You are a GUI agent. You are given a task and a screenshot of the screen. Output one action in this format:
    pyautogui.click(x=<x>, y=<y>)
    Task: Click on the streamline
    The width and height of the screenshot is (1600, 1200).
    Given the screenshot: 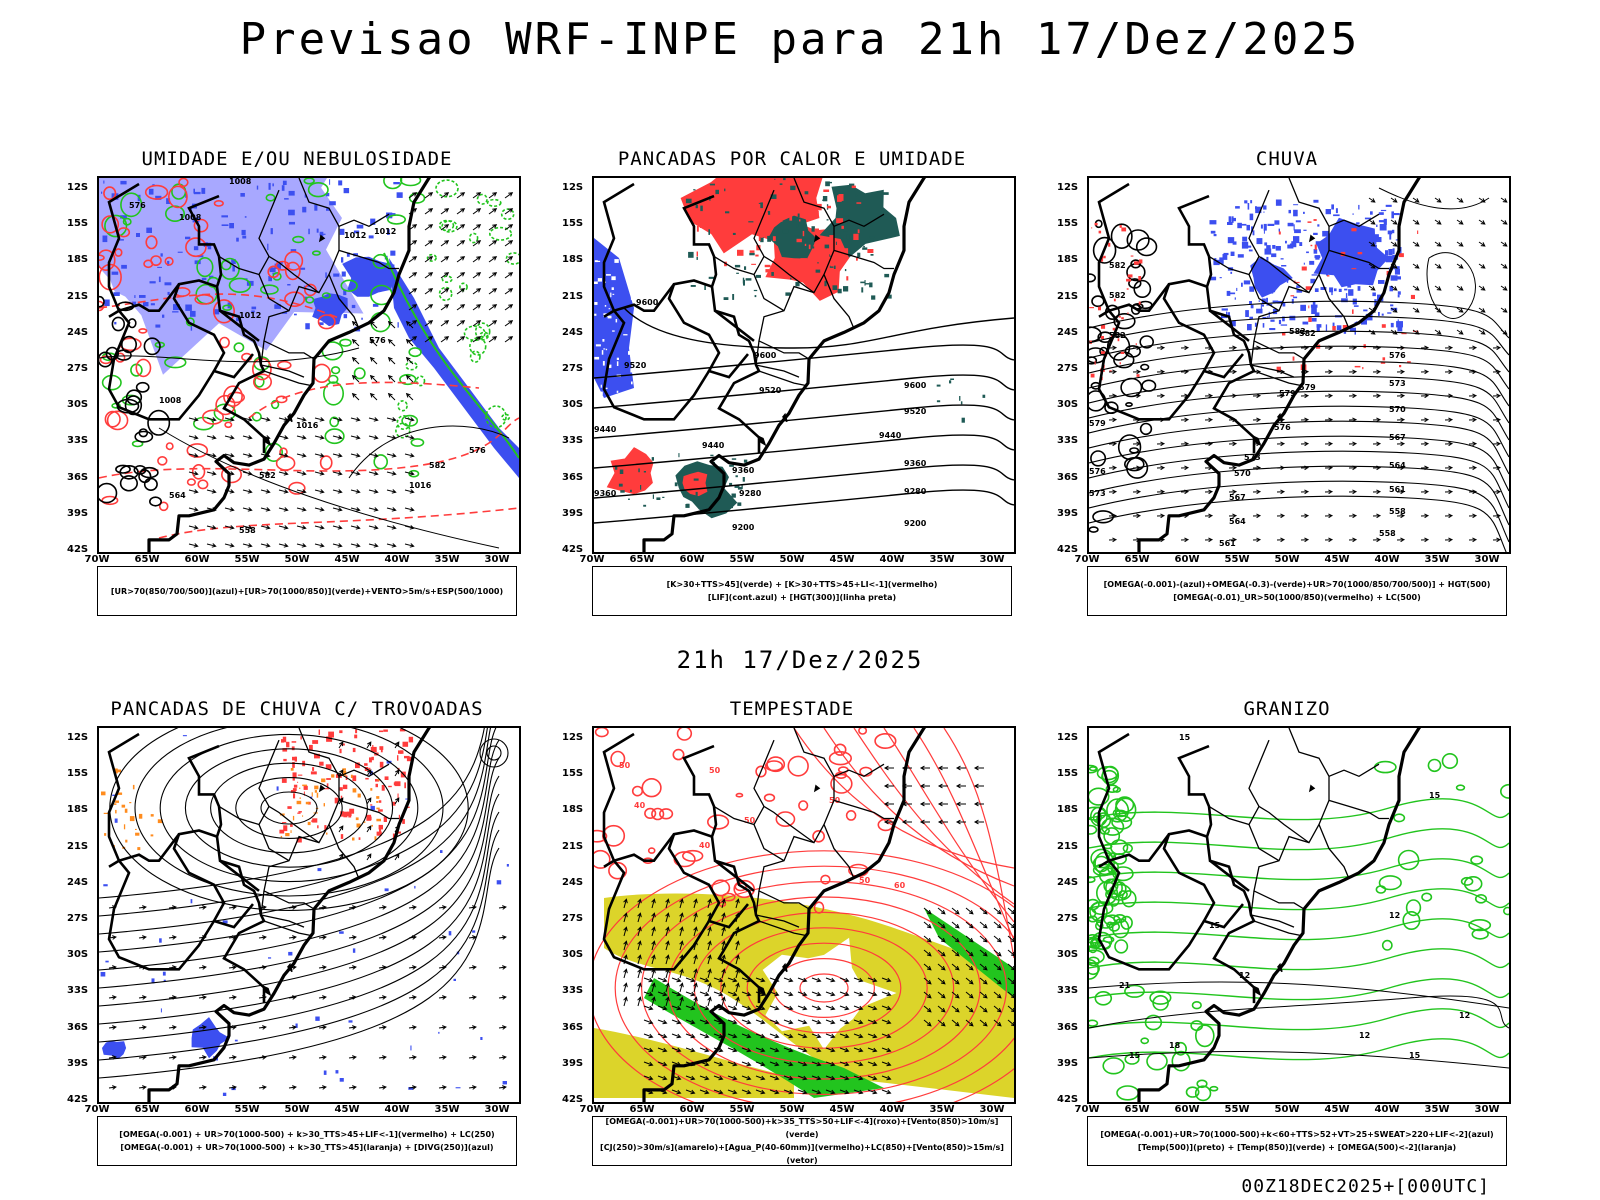 What is the action you would take?
    pyautogui.click(x=289, y=808)
    